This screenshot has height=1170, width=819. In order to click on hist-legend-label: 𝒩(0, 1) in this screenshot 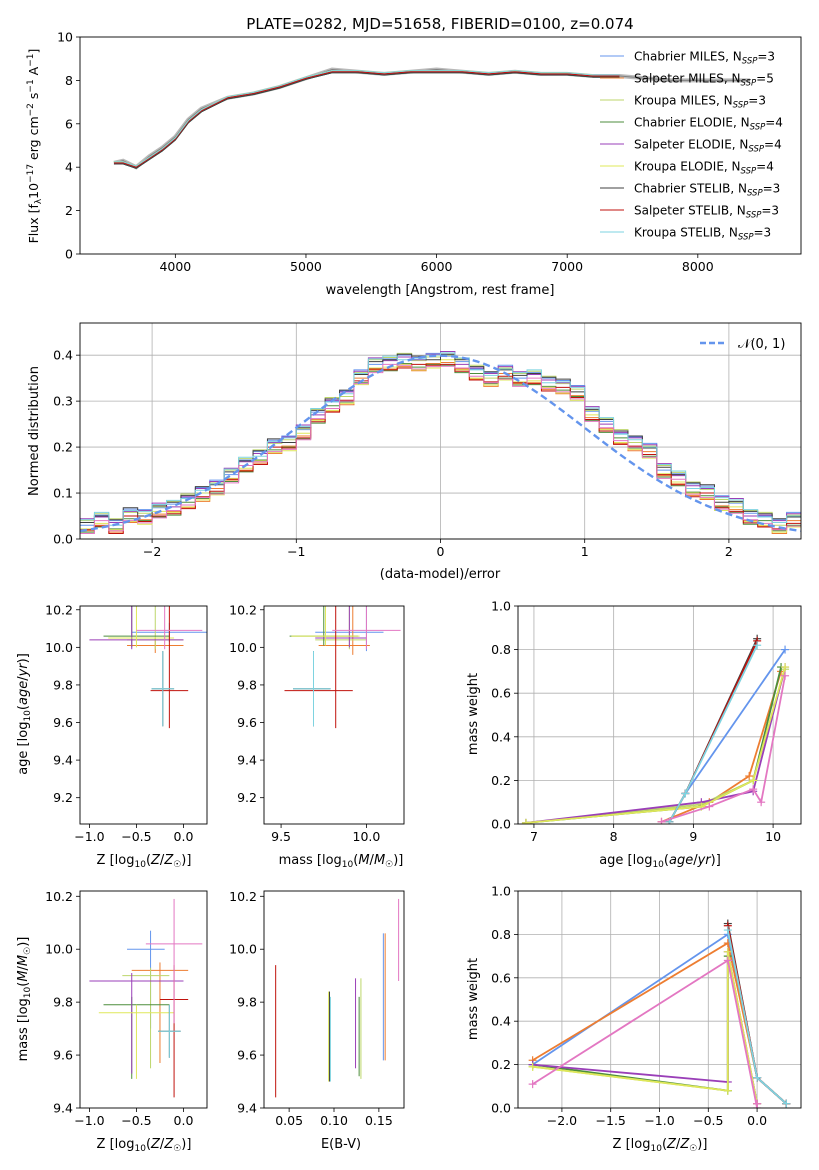, I will do `click(761, 344)`.